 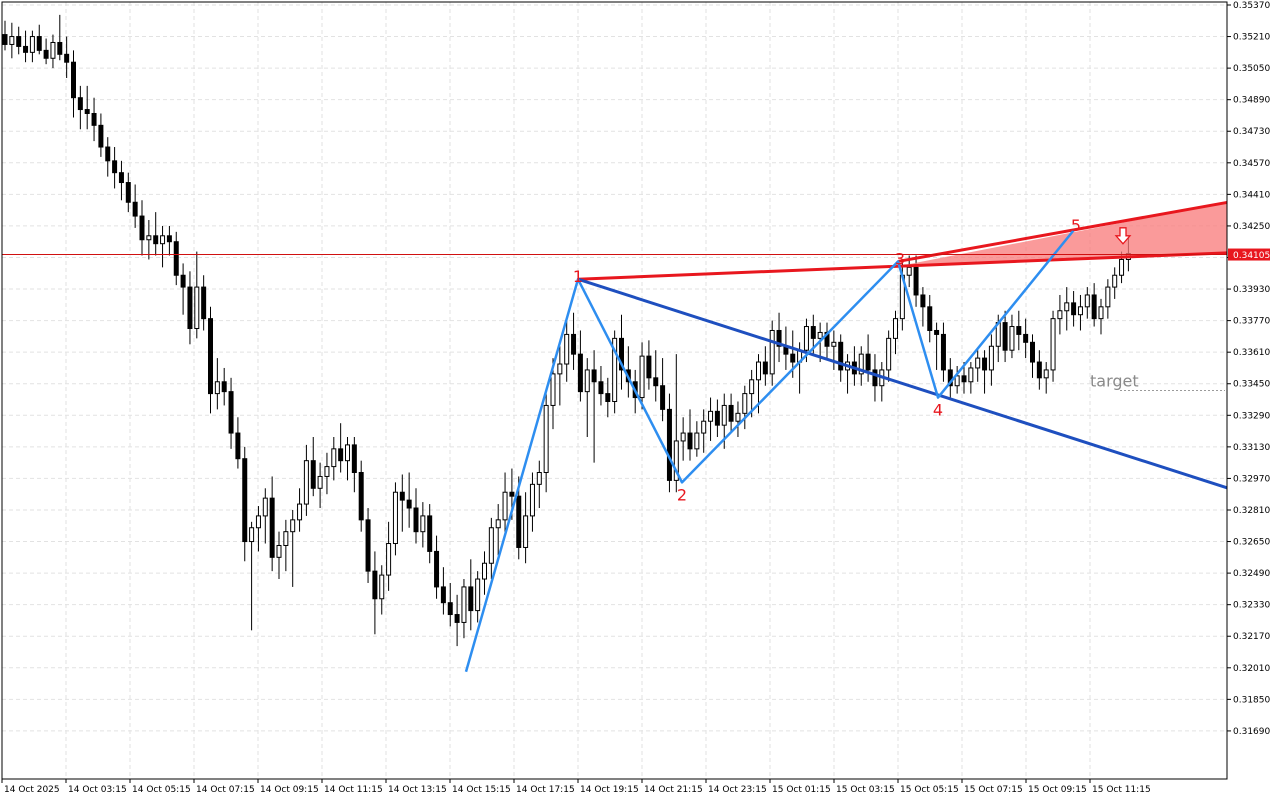 I want to click on blue-boundary-line, so click(x=902, y=383).